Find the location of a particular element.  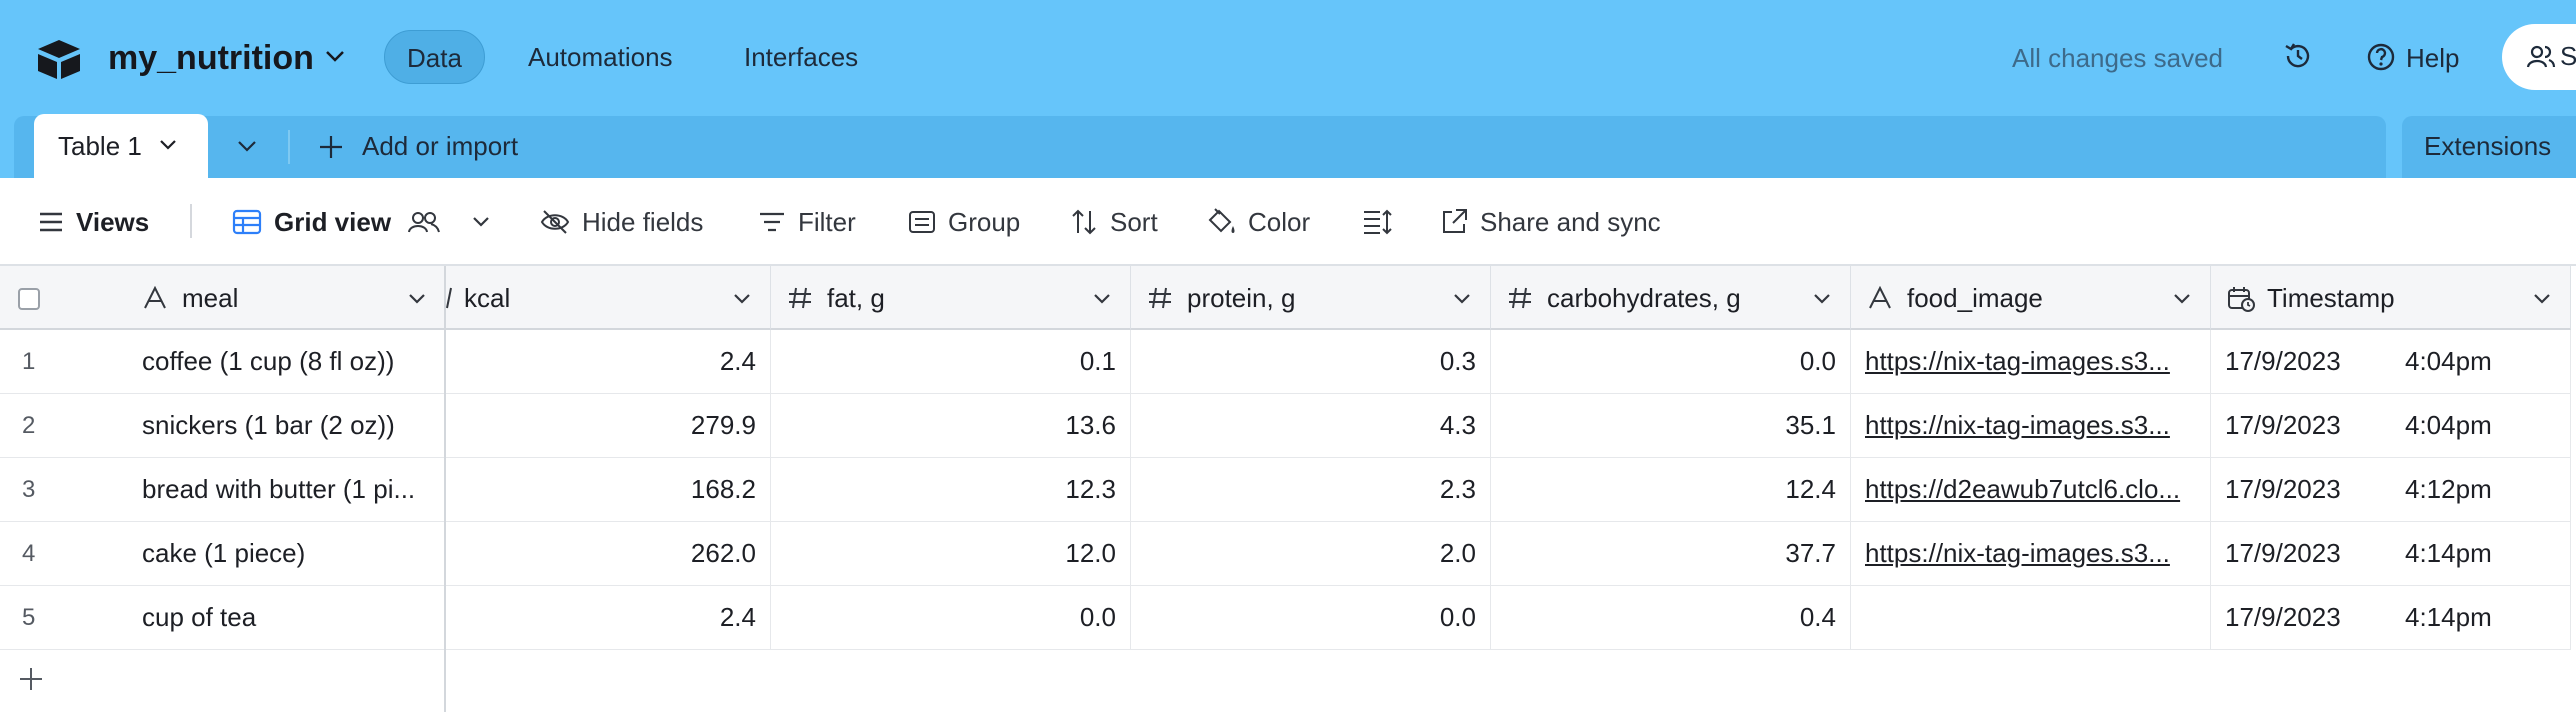

nav-data: Data is located at coordinates (434, 57).